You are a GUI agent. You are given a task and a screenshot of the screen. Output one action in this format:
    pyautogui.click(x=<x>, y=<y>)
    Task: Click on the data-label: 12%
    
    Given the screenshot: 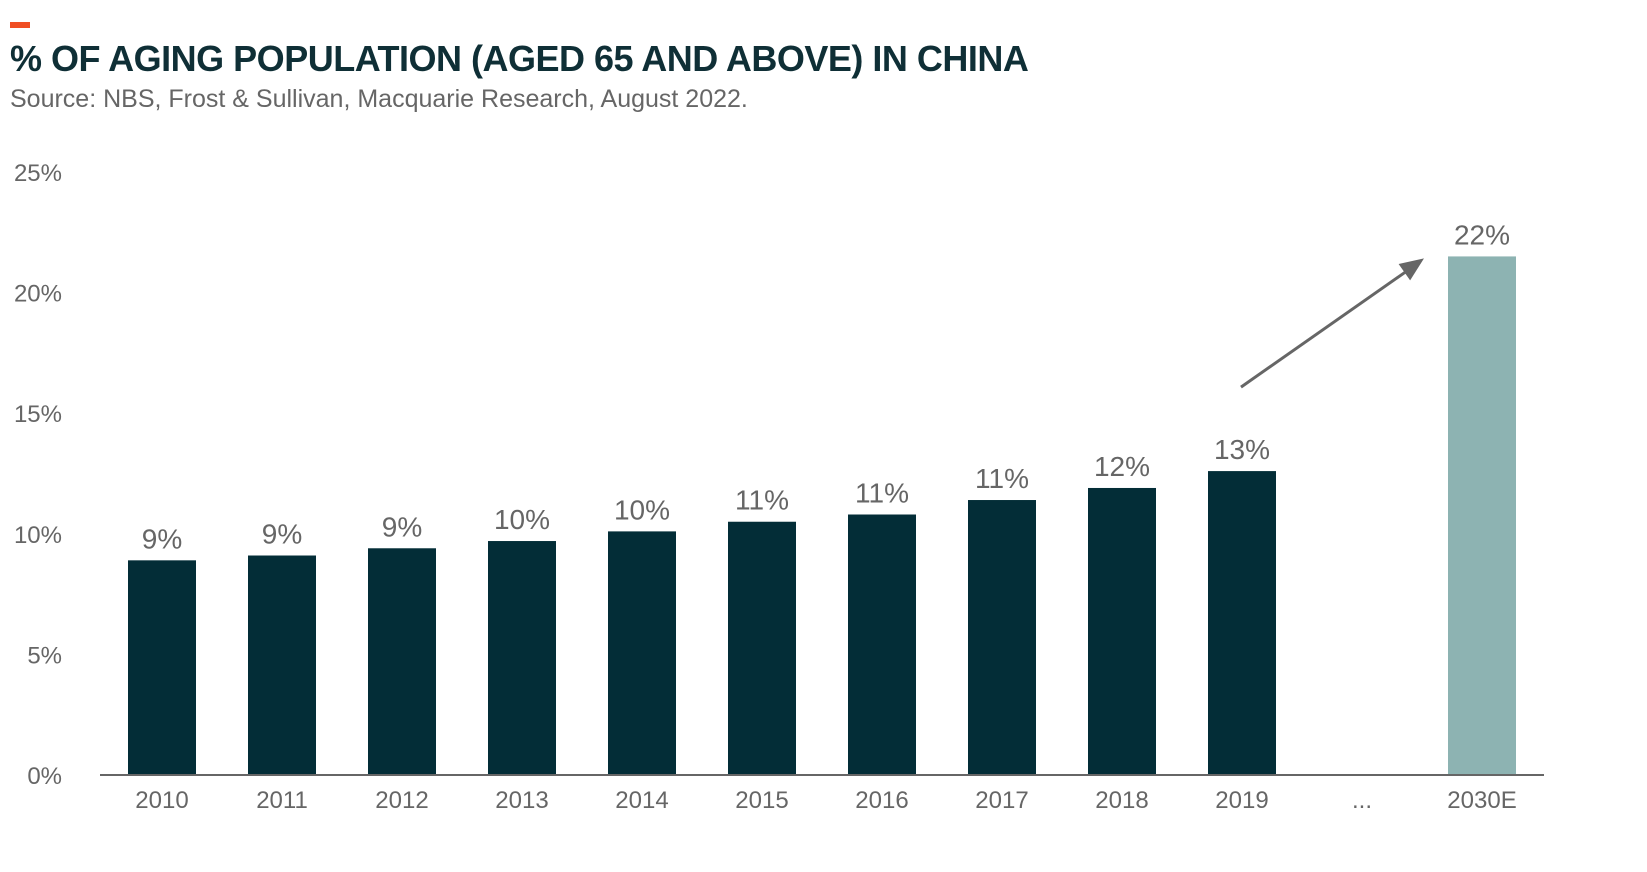 What is the action you would take?
    pyautogui.click(x=1122, y=466)
    